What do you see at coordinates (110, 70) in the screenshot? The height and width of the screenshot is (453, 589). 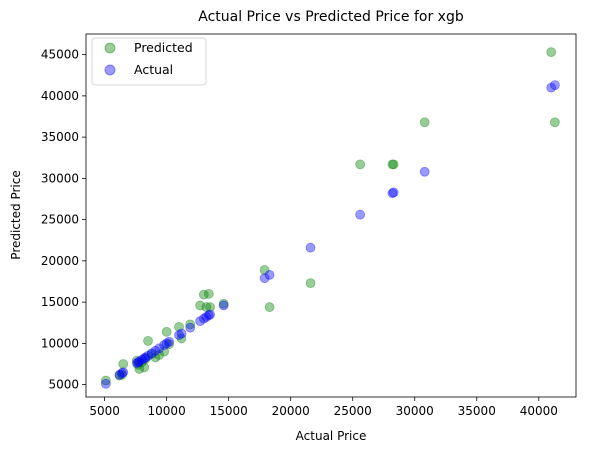 I see `legend-marker-actual` at bounding box center [110, 70].